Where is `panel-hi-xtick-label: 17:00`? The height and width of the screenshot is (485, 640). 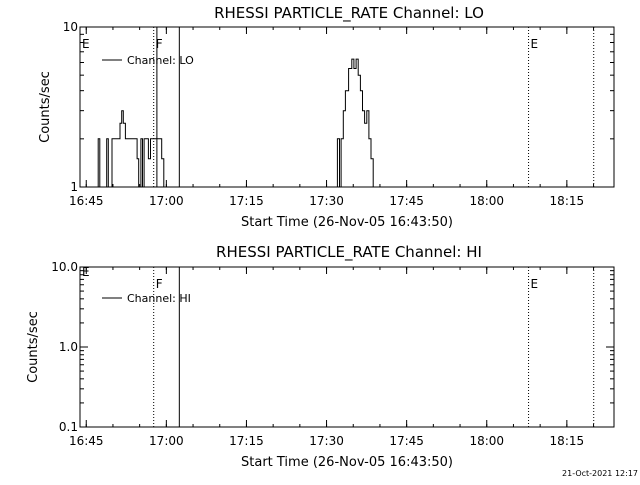
panel-hi-xtick-label: 17:00 is located at coordinates (166, 441).